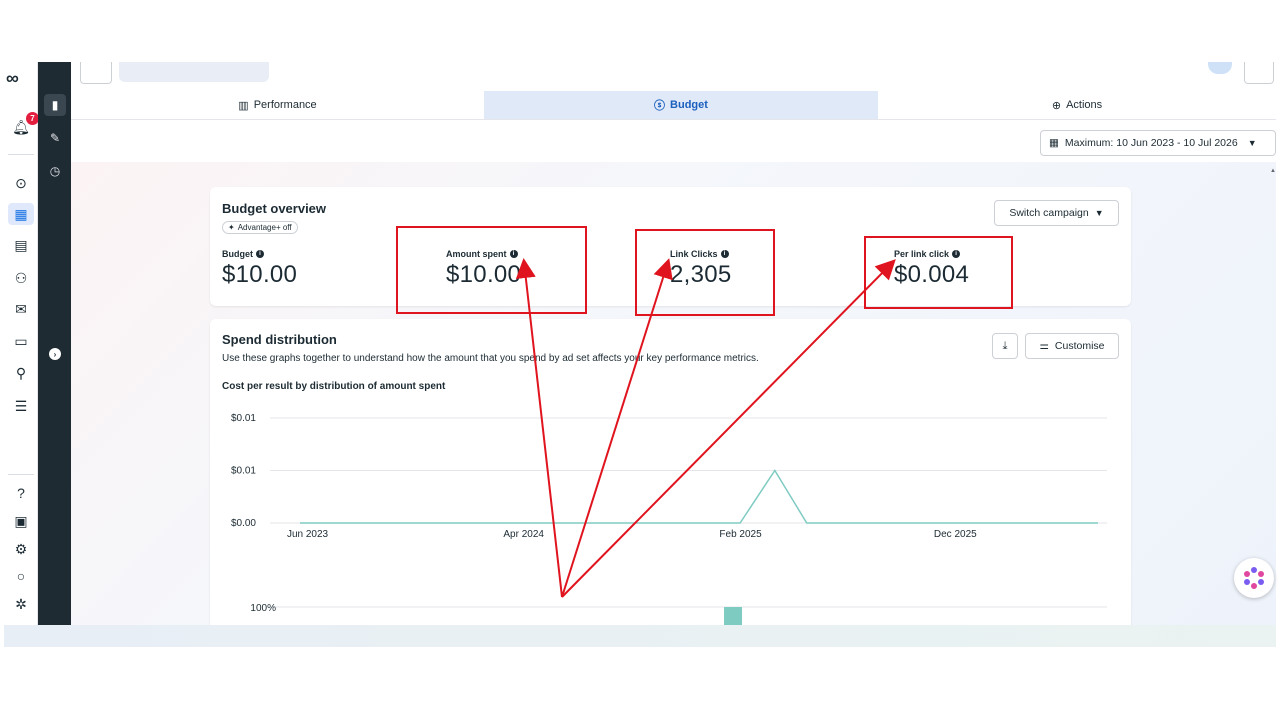  I want to click on sliders-icon: ⚌, so click(1044, 346).